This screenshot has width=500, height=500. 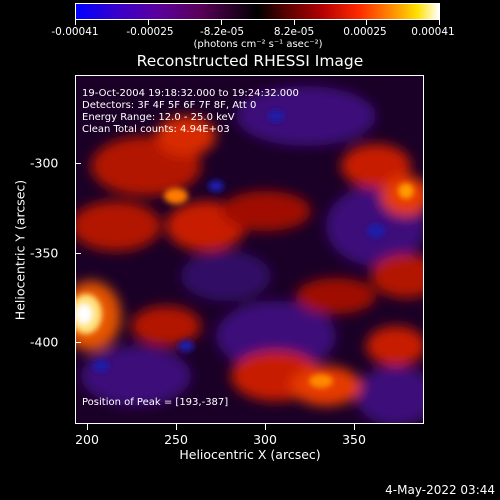 What do you see at coordinates (158, 117) in the screenshot?
I see `energy-range: Energy Range: 12.0 - 25.0 keV` at bounding box center [158, 117].